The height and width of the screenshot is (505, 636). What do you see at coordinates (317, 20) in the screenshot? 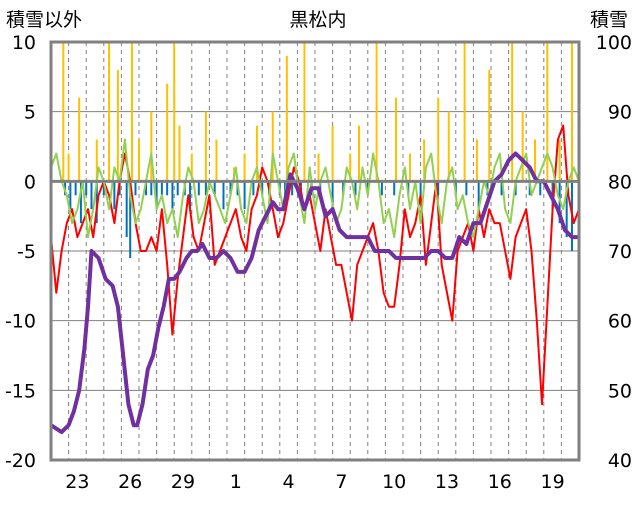
I see `chart-title: 黒松内` at bounding box center [317, 20].